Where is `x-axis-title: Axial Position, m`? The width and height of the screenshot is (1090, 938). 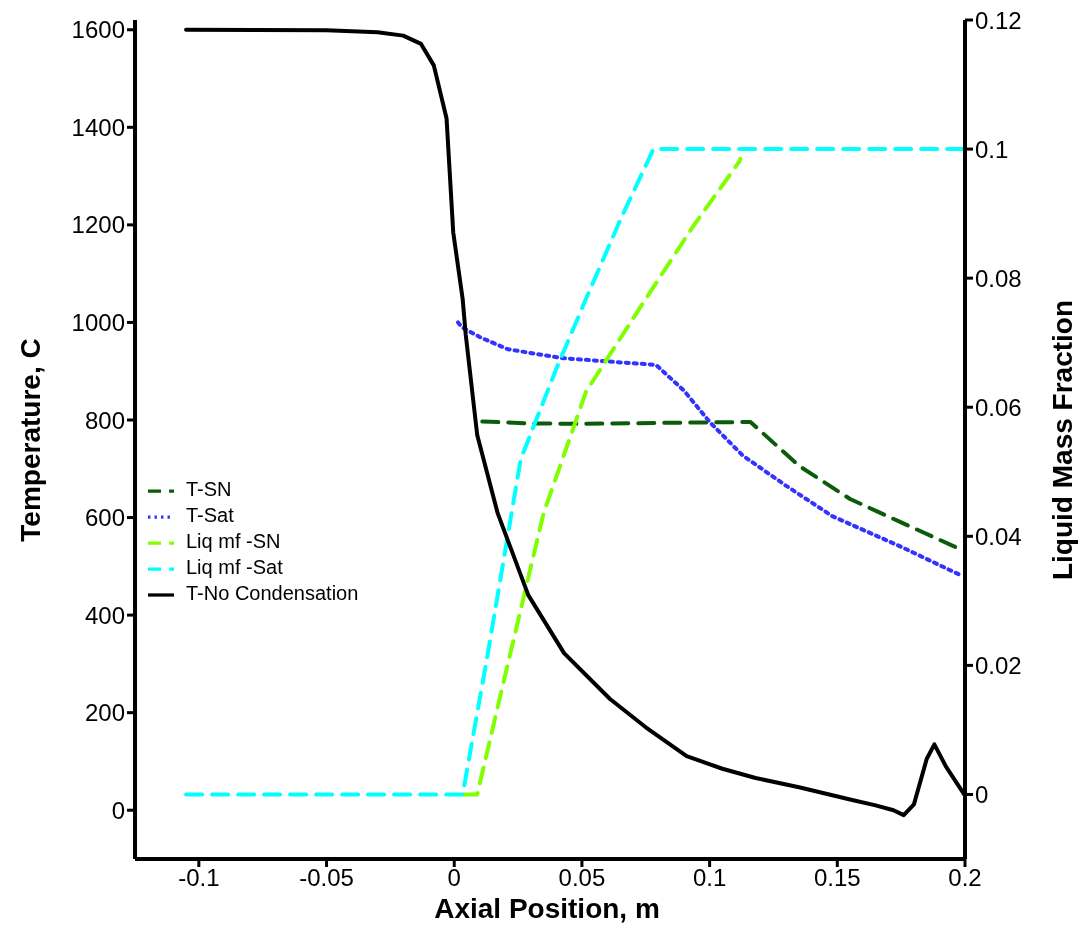 x-axis-title: Axial Position, m is located at coordinates (547, 908).